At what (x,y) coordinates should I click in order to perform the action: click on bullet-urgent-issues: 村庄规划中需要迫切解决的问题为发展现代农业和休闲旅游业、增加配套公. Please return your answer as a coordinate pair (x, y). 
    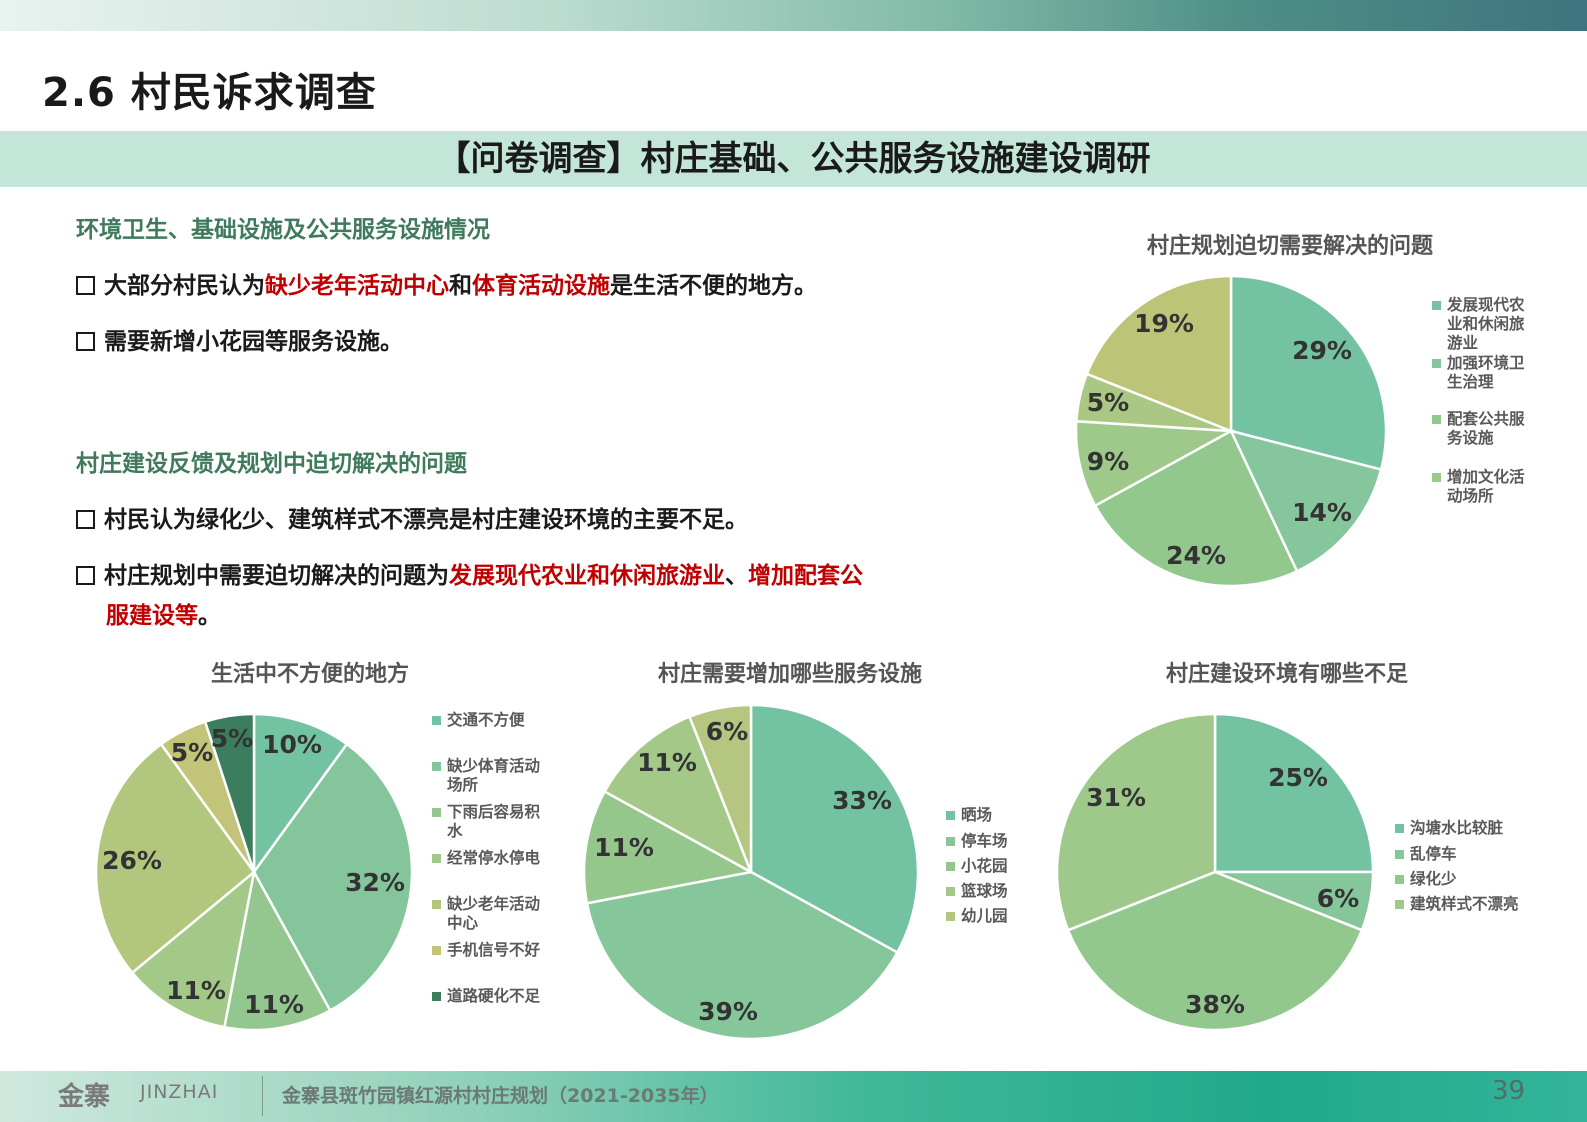
    Looking at the image, I should click on (469, 576).